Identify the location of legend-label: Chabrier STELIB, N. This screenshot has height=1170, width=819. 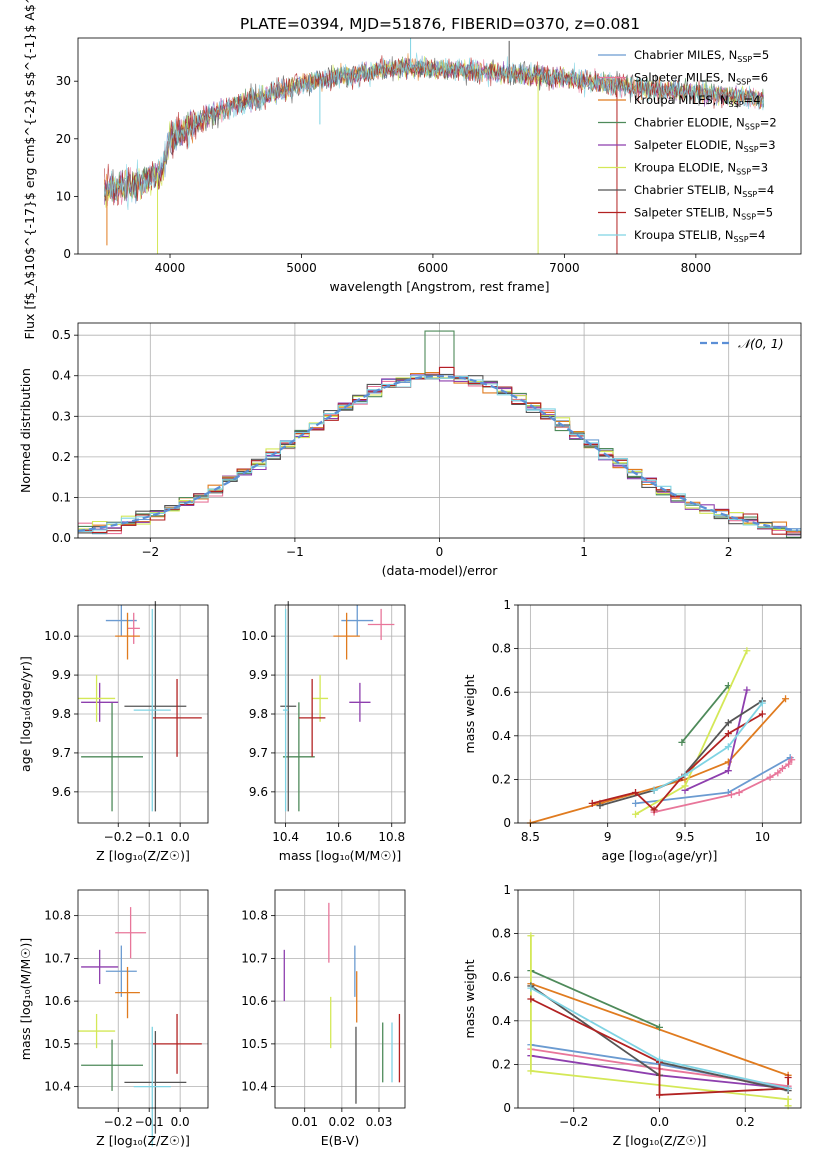
(688, 190).